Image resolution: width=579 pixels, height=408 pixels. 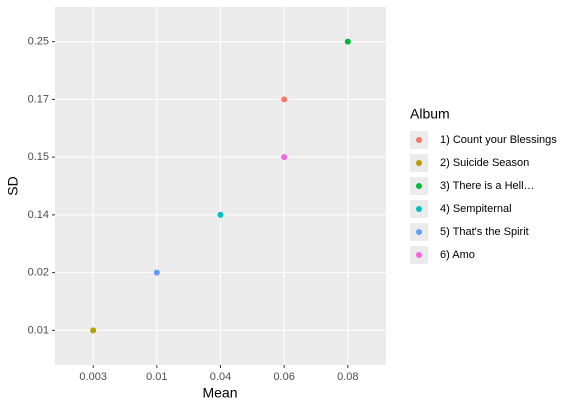 I want to click on x-tick-label: 0.01, so click(x=156, y=377).